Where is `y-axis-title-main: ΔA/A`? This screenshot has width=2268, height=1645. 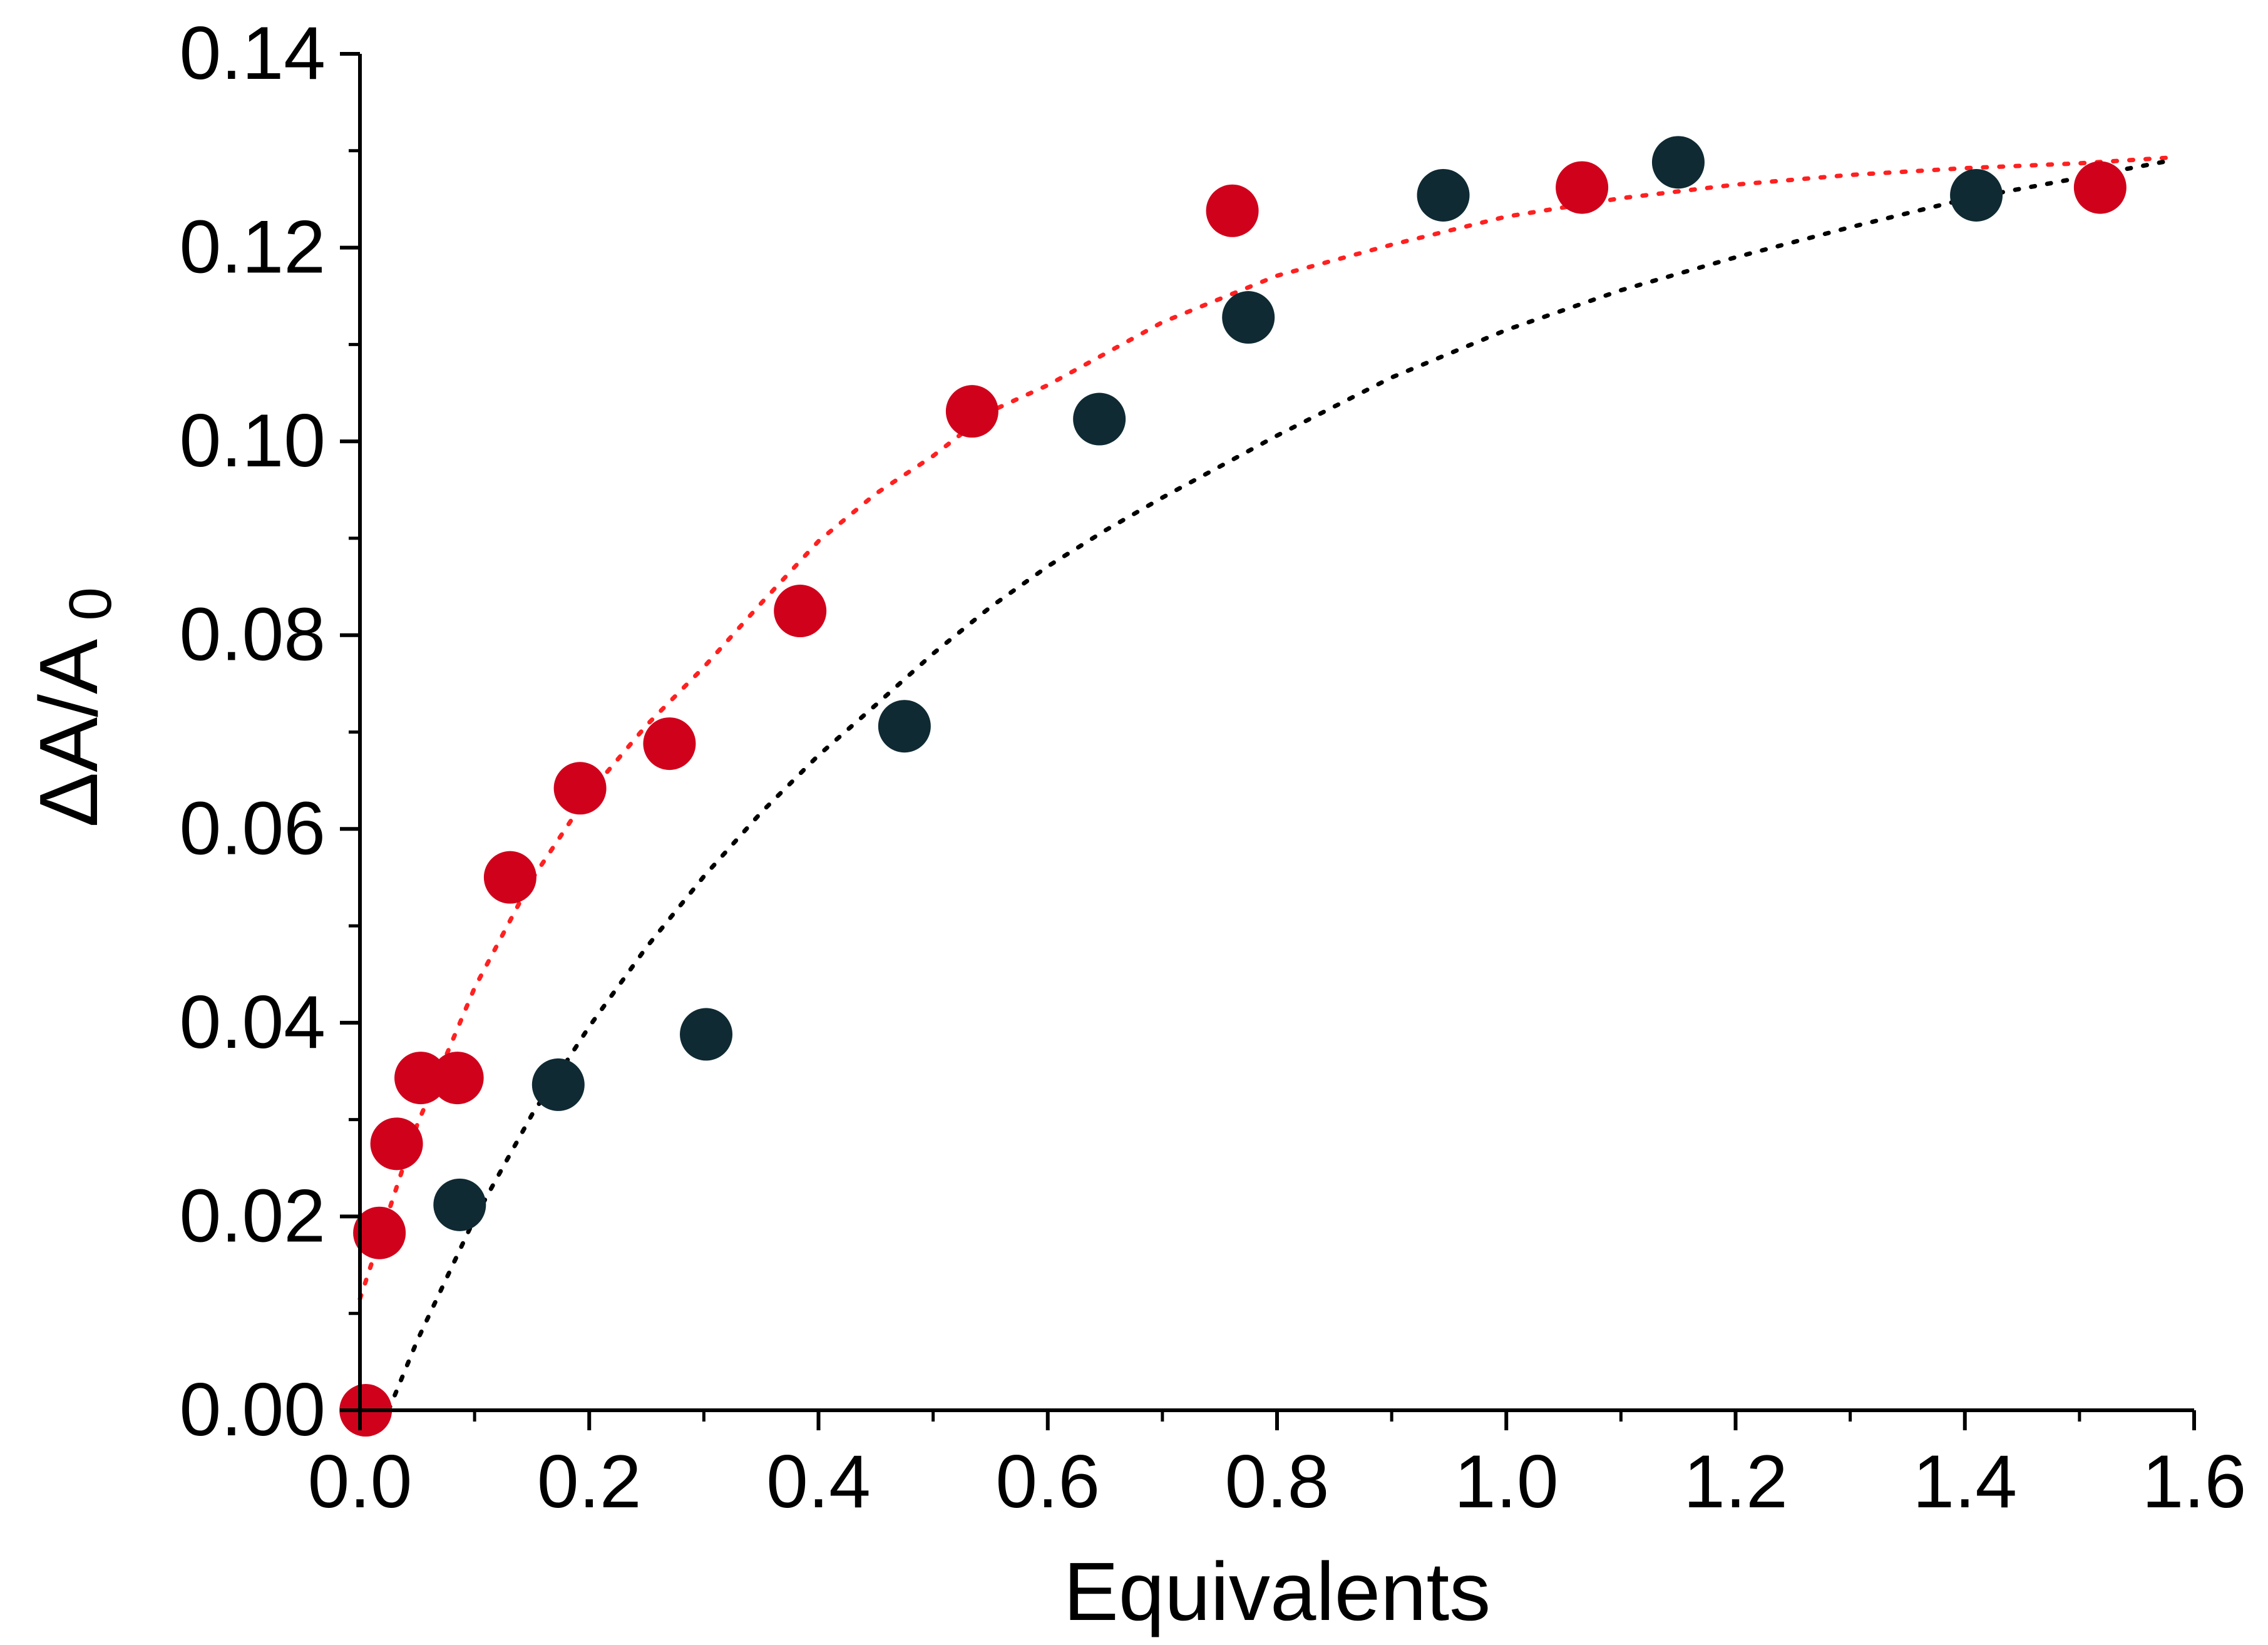
y-axis-title-main: ΔA/A is located at coordinates (69, 733).